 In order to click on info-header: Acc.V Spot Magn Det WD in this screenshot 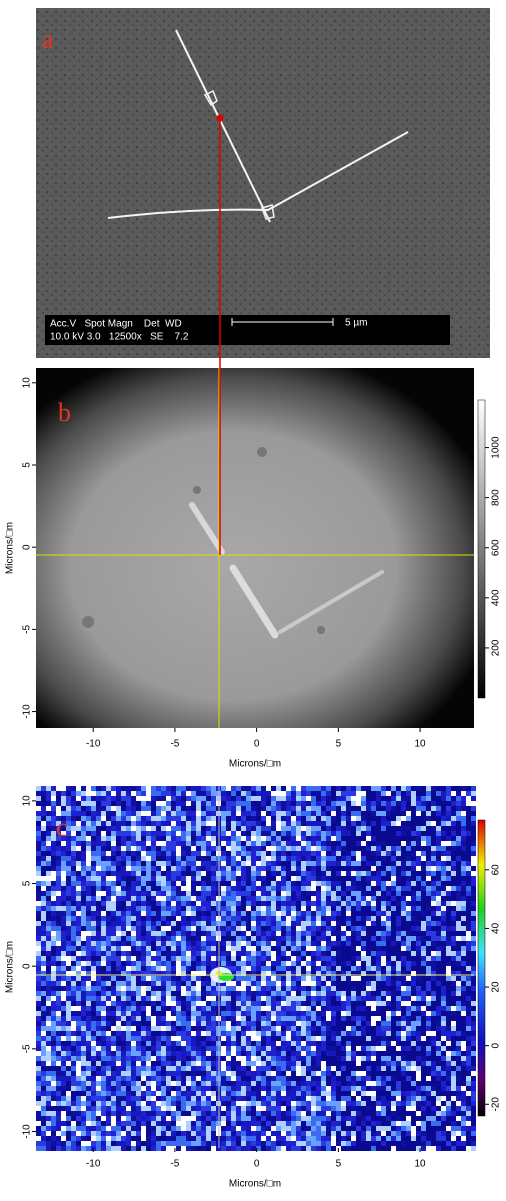, I will do `click(116, 324)`.